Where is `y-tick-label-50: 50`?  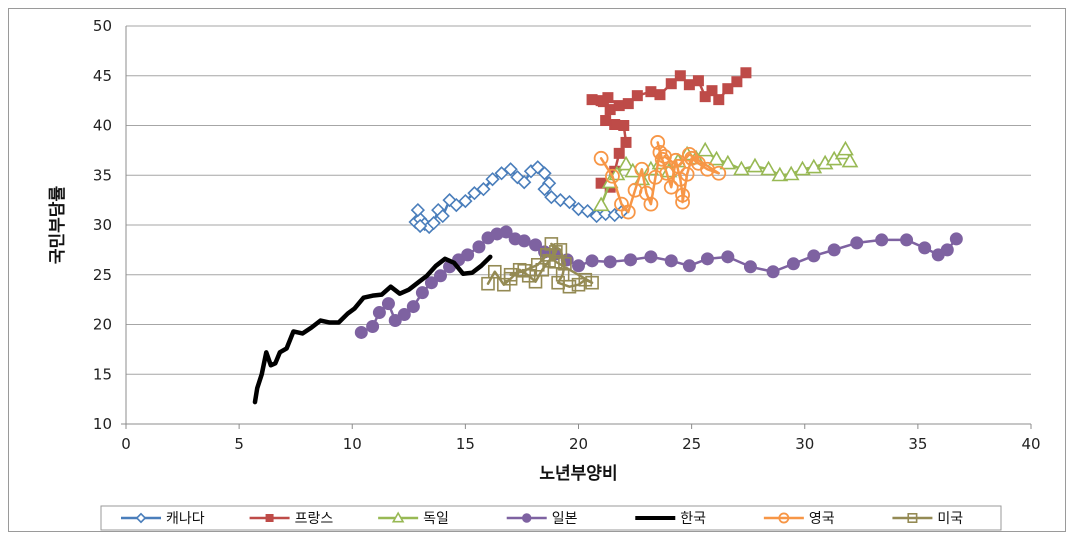 y-tick-label-50: 50 is located at coordinates (102, 26).